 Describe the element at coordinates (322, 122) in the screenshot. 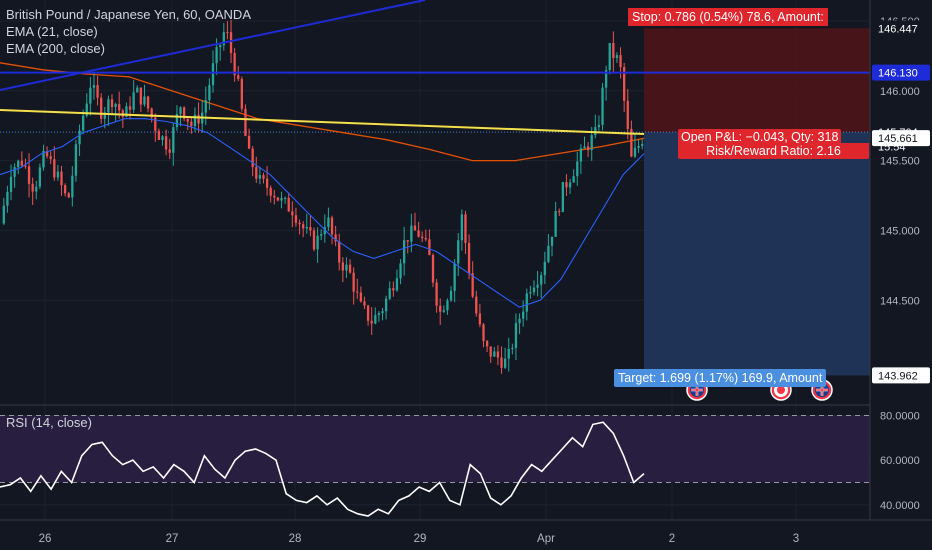

I see `yellow-trendline` at that location.